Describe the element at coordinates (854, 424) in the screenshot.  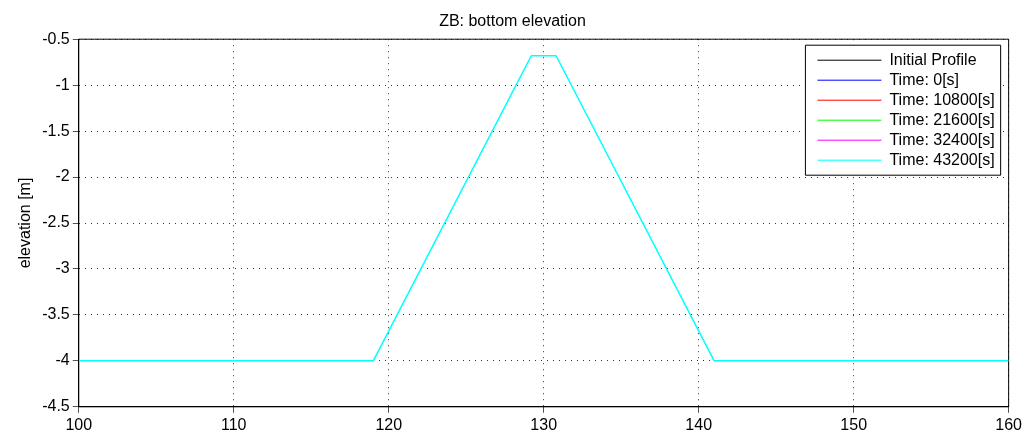
I see `x-tick-label: 150` at that location.